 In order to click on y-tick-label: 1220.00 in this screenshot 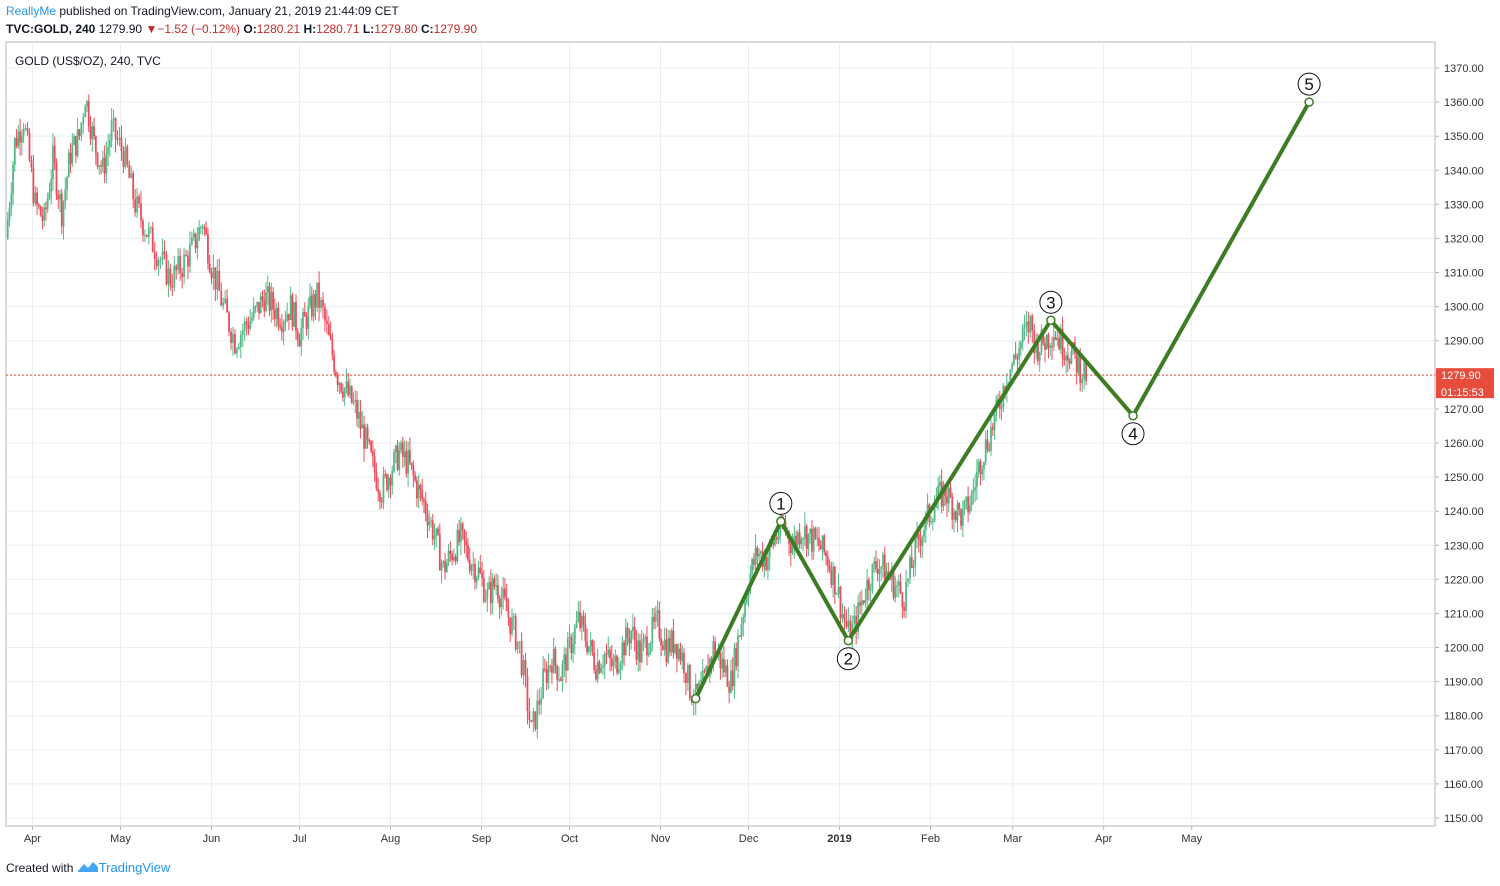, I will do `click(1464, 580)`.